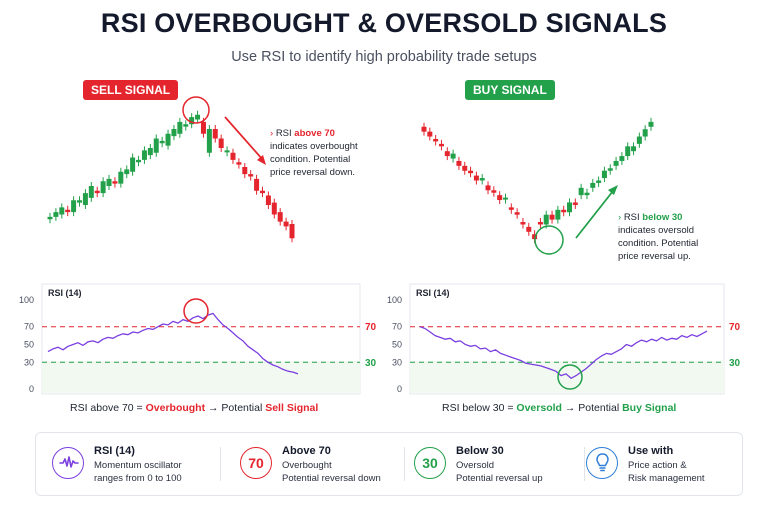  What do you see at coordinates (292, 408) in the screenshot?
I see `sell-caption-signal: Sell Signal` at bounding box center [292, 408].